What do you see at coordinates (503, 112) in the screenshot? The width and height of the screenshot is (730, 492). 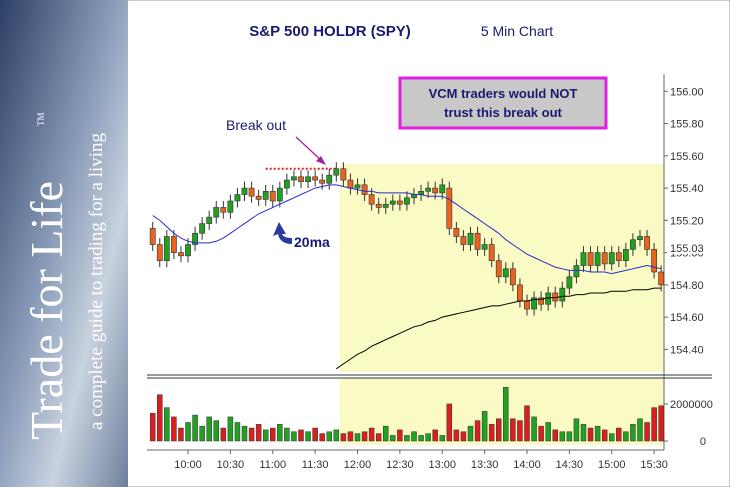 I see `callout-text: trust this break out` at bounding box center [503, 112].